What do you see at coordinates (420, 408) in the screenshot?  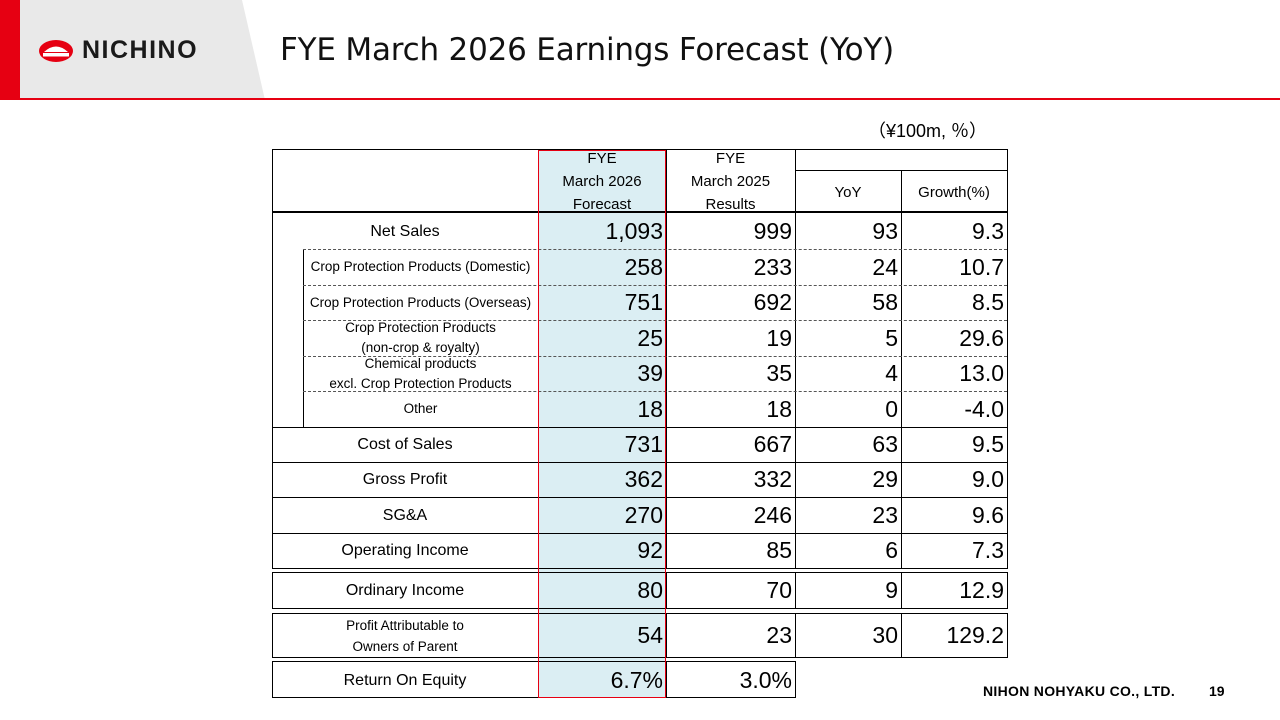 I see `row-label: Other` at bounding box center [420, 408].